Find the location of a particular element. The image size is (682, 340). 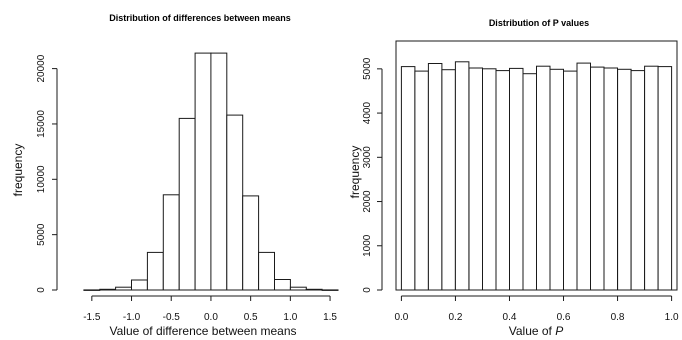

x-tick-label: 0.2 is located at coordinates (455, 317).